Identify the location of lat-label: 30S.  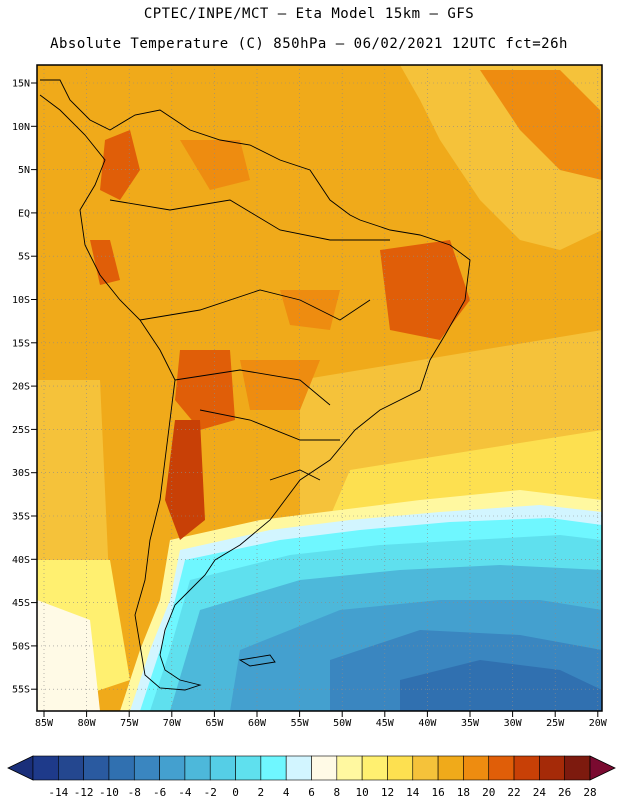
(21, 473).